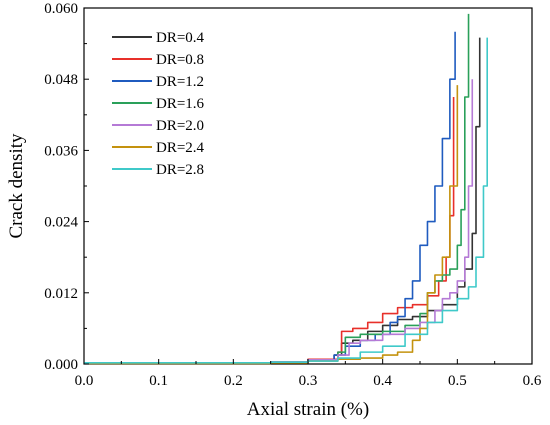 The image size is (550, 425). What do you see at coordinates (66, 187) in the screenshot?
I see `y-axis: 0.000 0.012 0.024 0.036 0.048 0.060` at bounding box center [66, 187].